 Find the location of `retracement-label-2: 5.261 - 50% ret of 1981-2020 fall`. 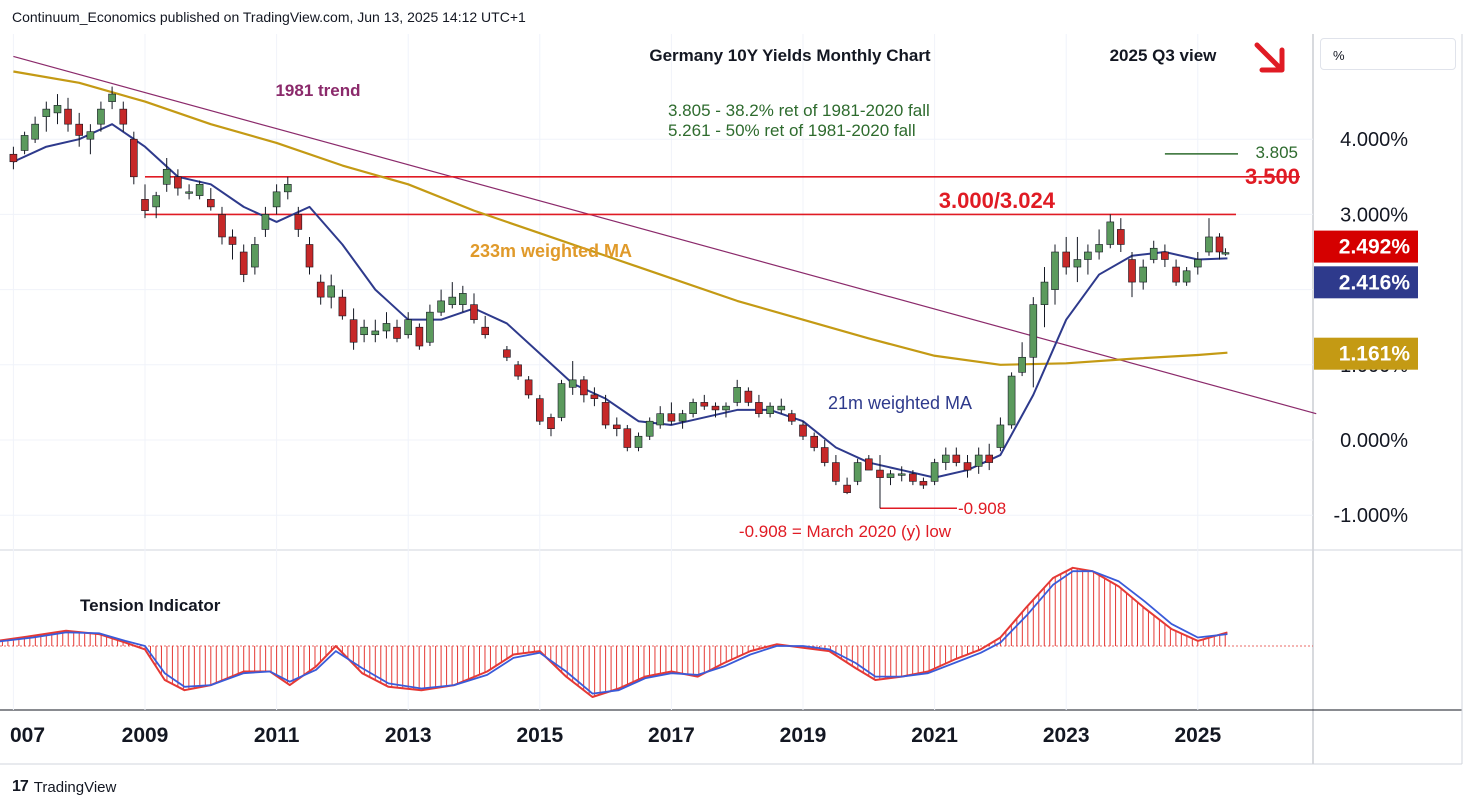

retracement-label-2: 5.261 - 50% ret of 1981-2020 fall is located at coordinates (792, 130).